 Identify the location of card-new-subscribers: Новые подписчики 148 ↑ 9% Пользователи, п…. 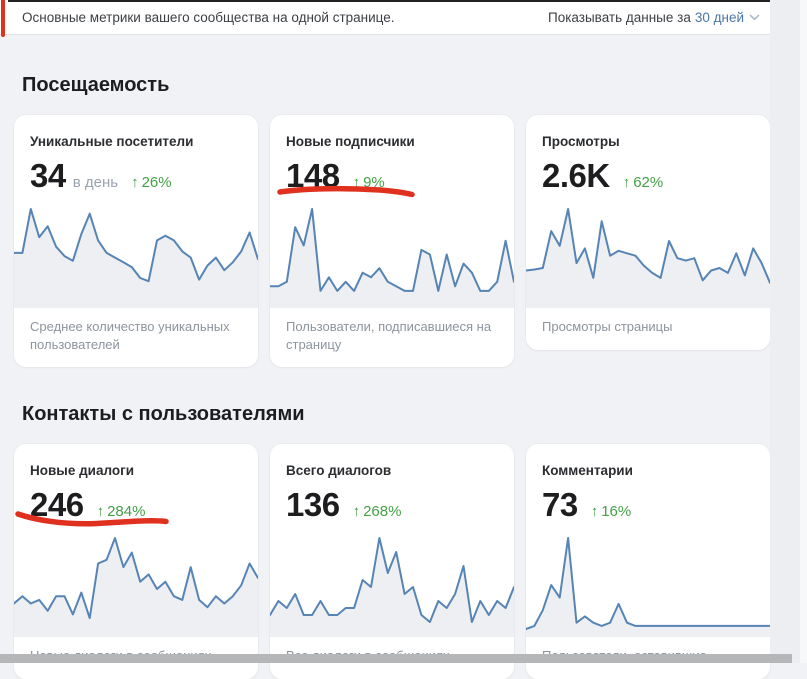
(392, 241).